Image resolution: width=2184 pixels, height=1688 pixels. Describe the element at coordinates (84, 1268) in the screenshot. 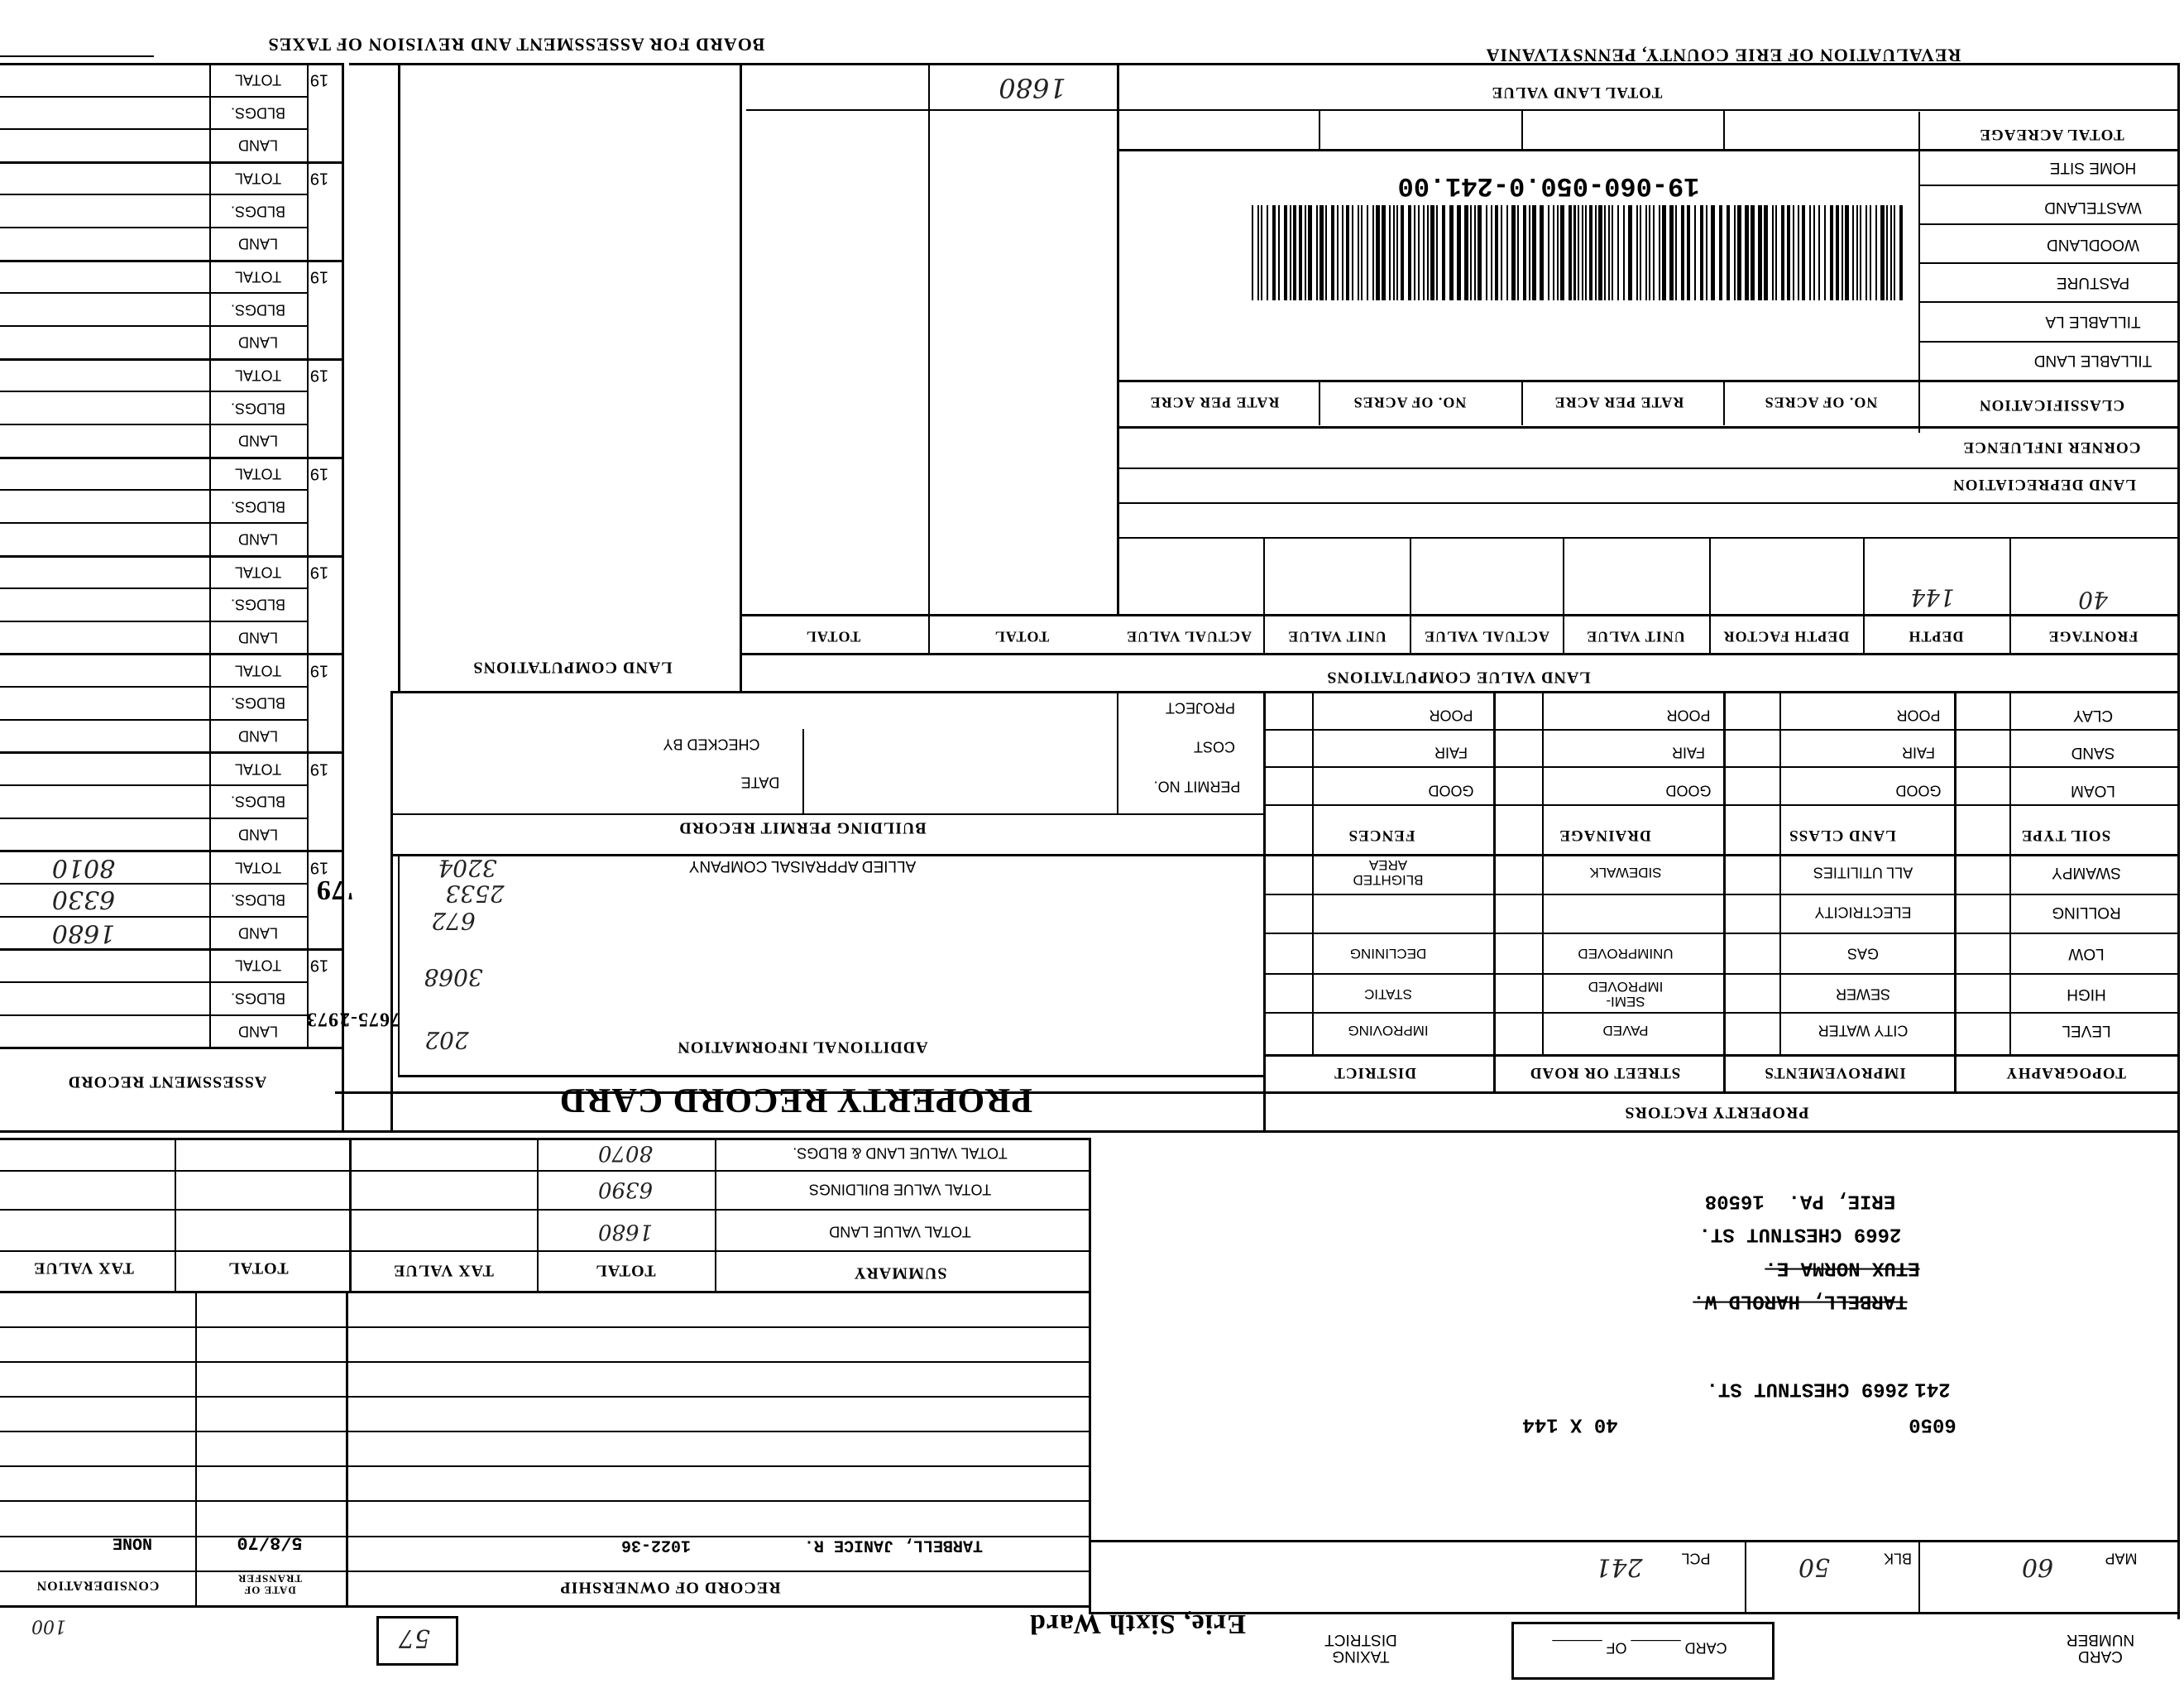

I see `summary-tax-value-head: TAX VALUE` at that location.